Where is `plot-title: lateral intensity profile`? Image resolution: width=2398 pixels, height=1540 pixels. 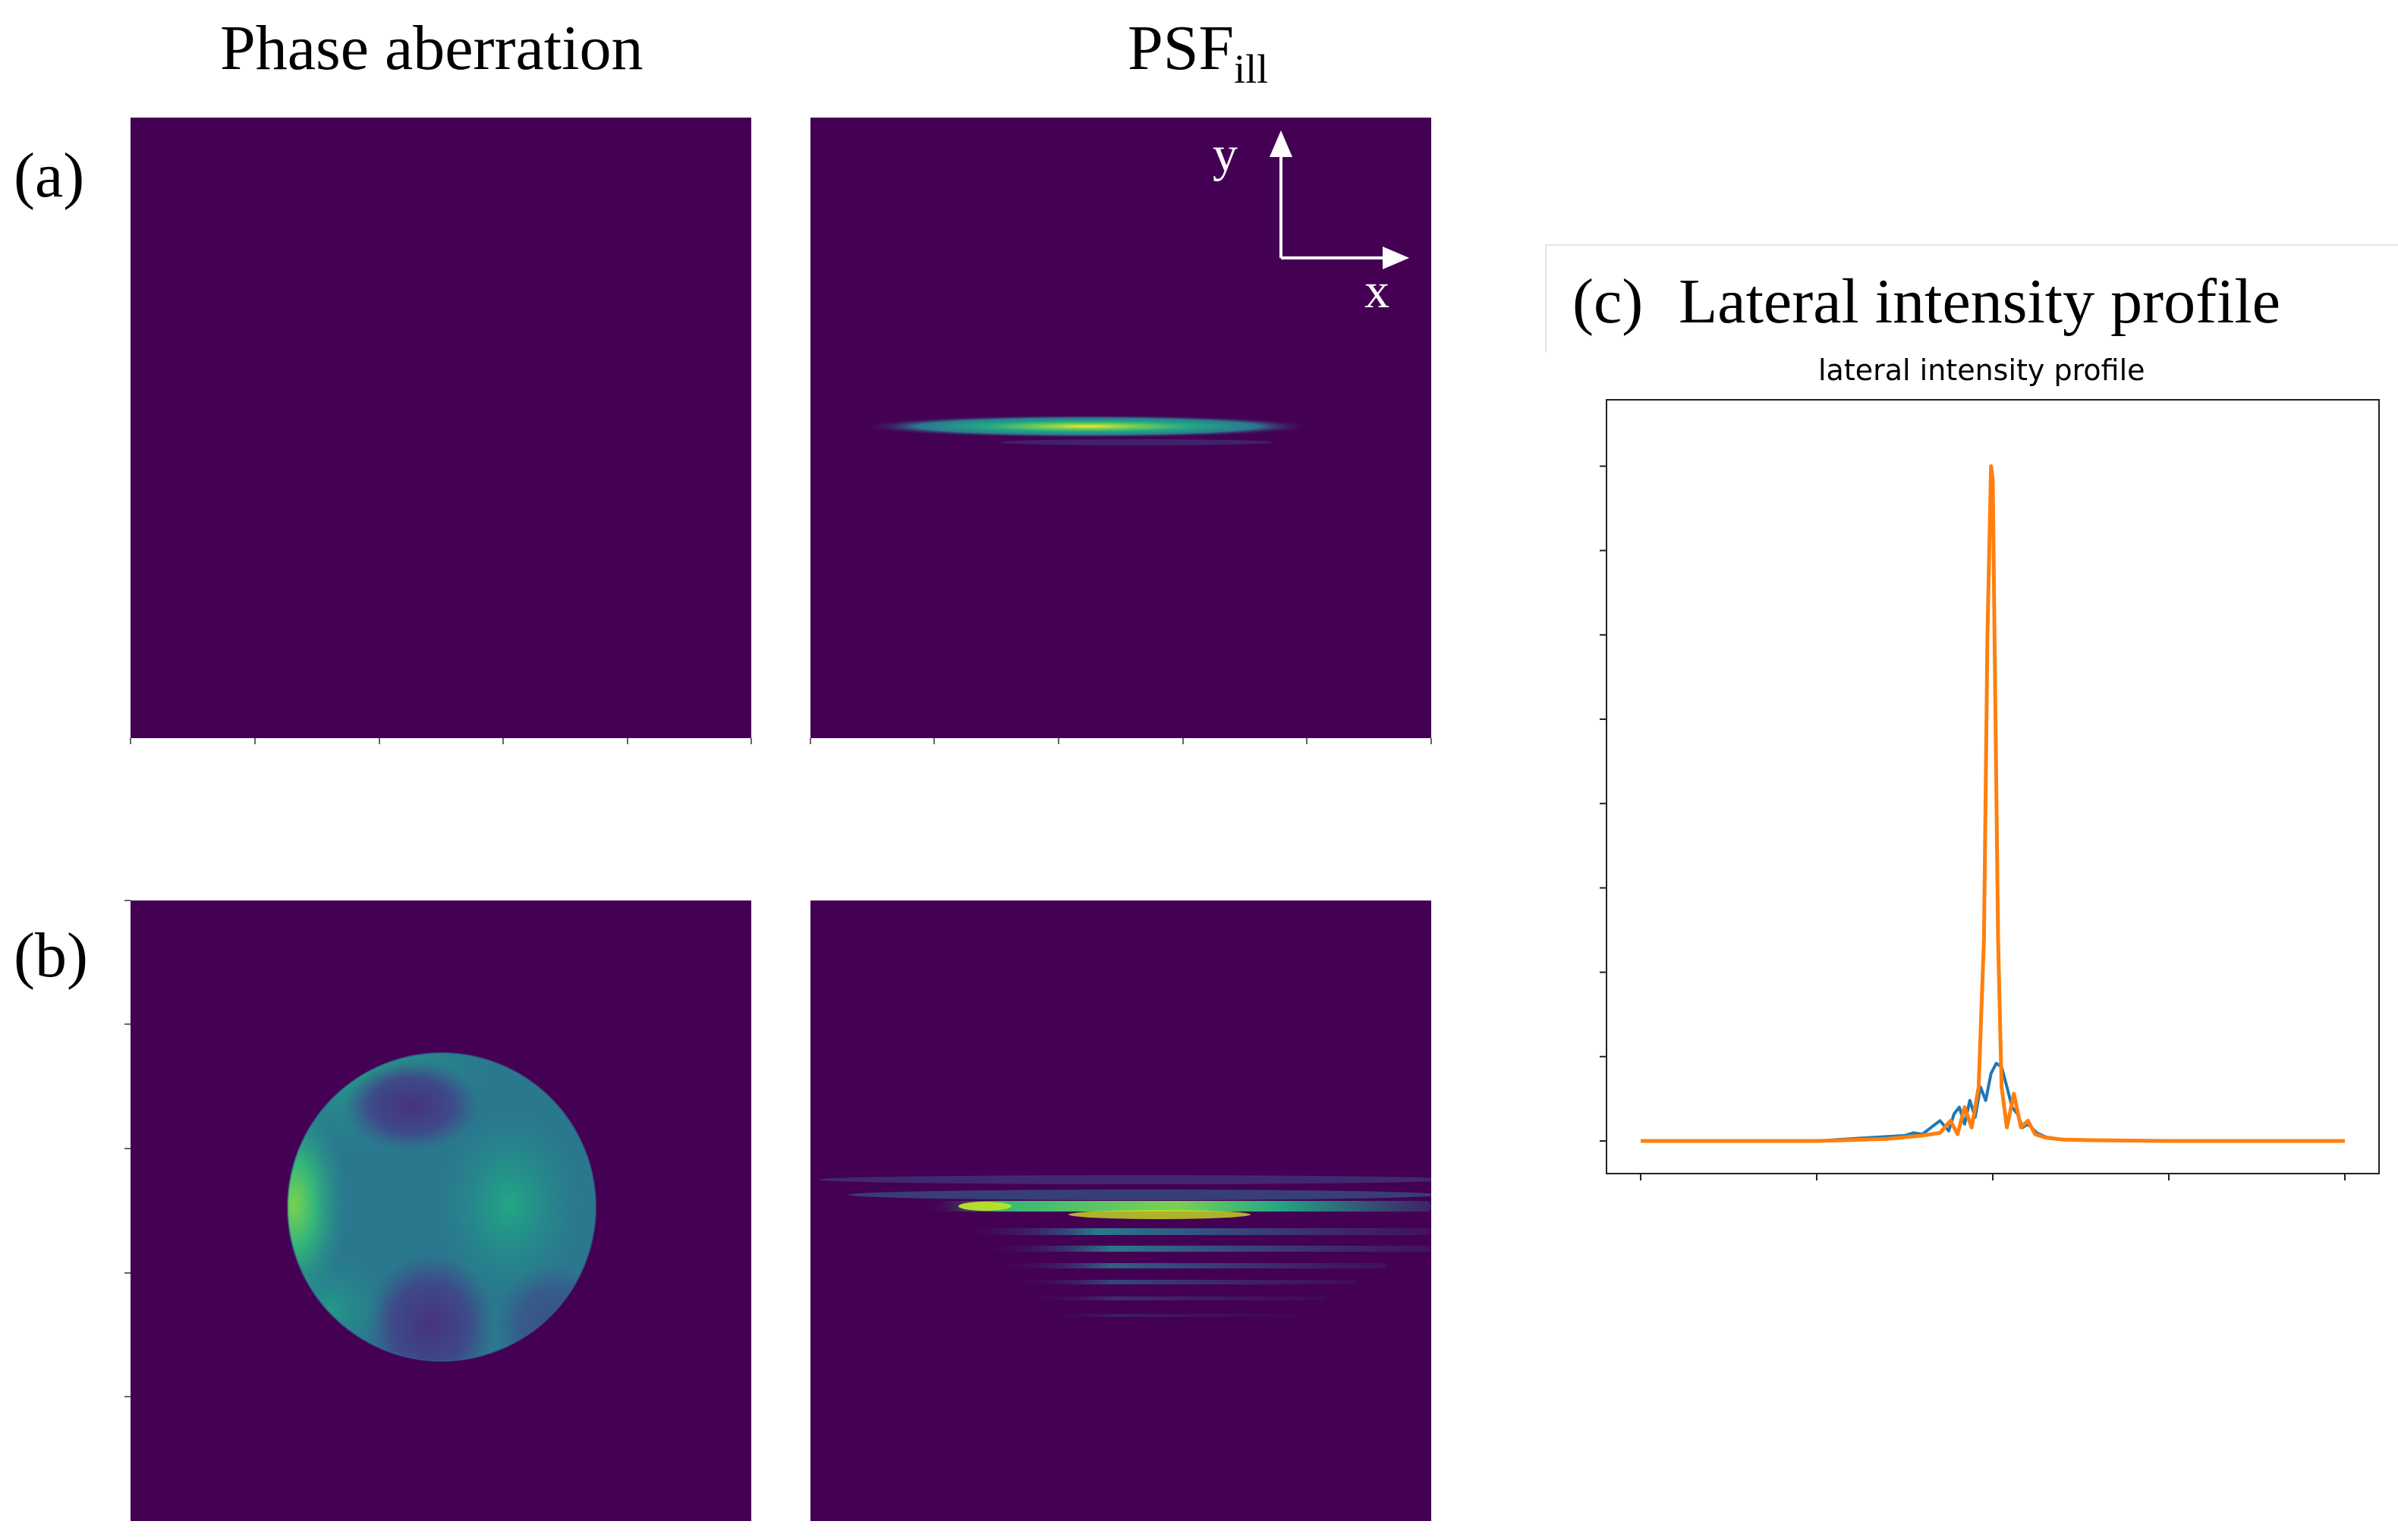 plot-title: lateral intensity profile is located at coordinates (1981, 370).